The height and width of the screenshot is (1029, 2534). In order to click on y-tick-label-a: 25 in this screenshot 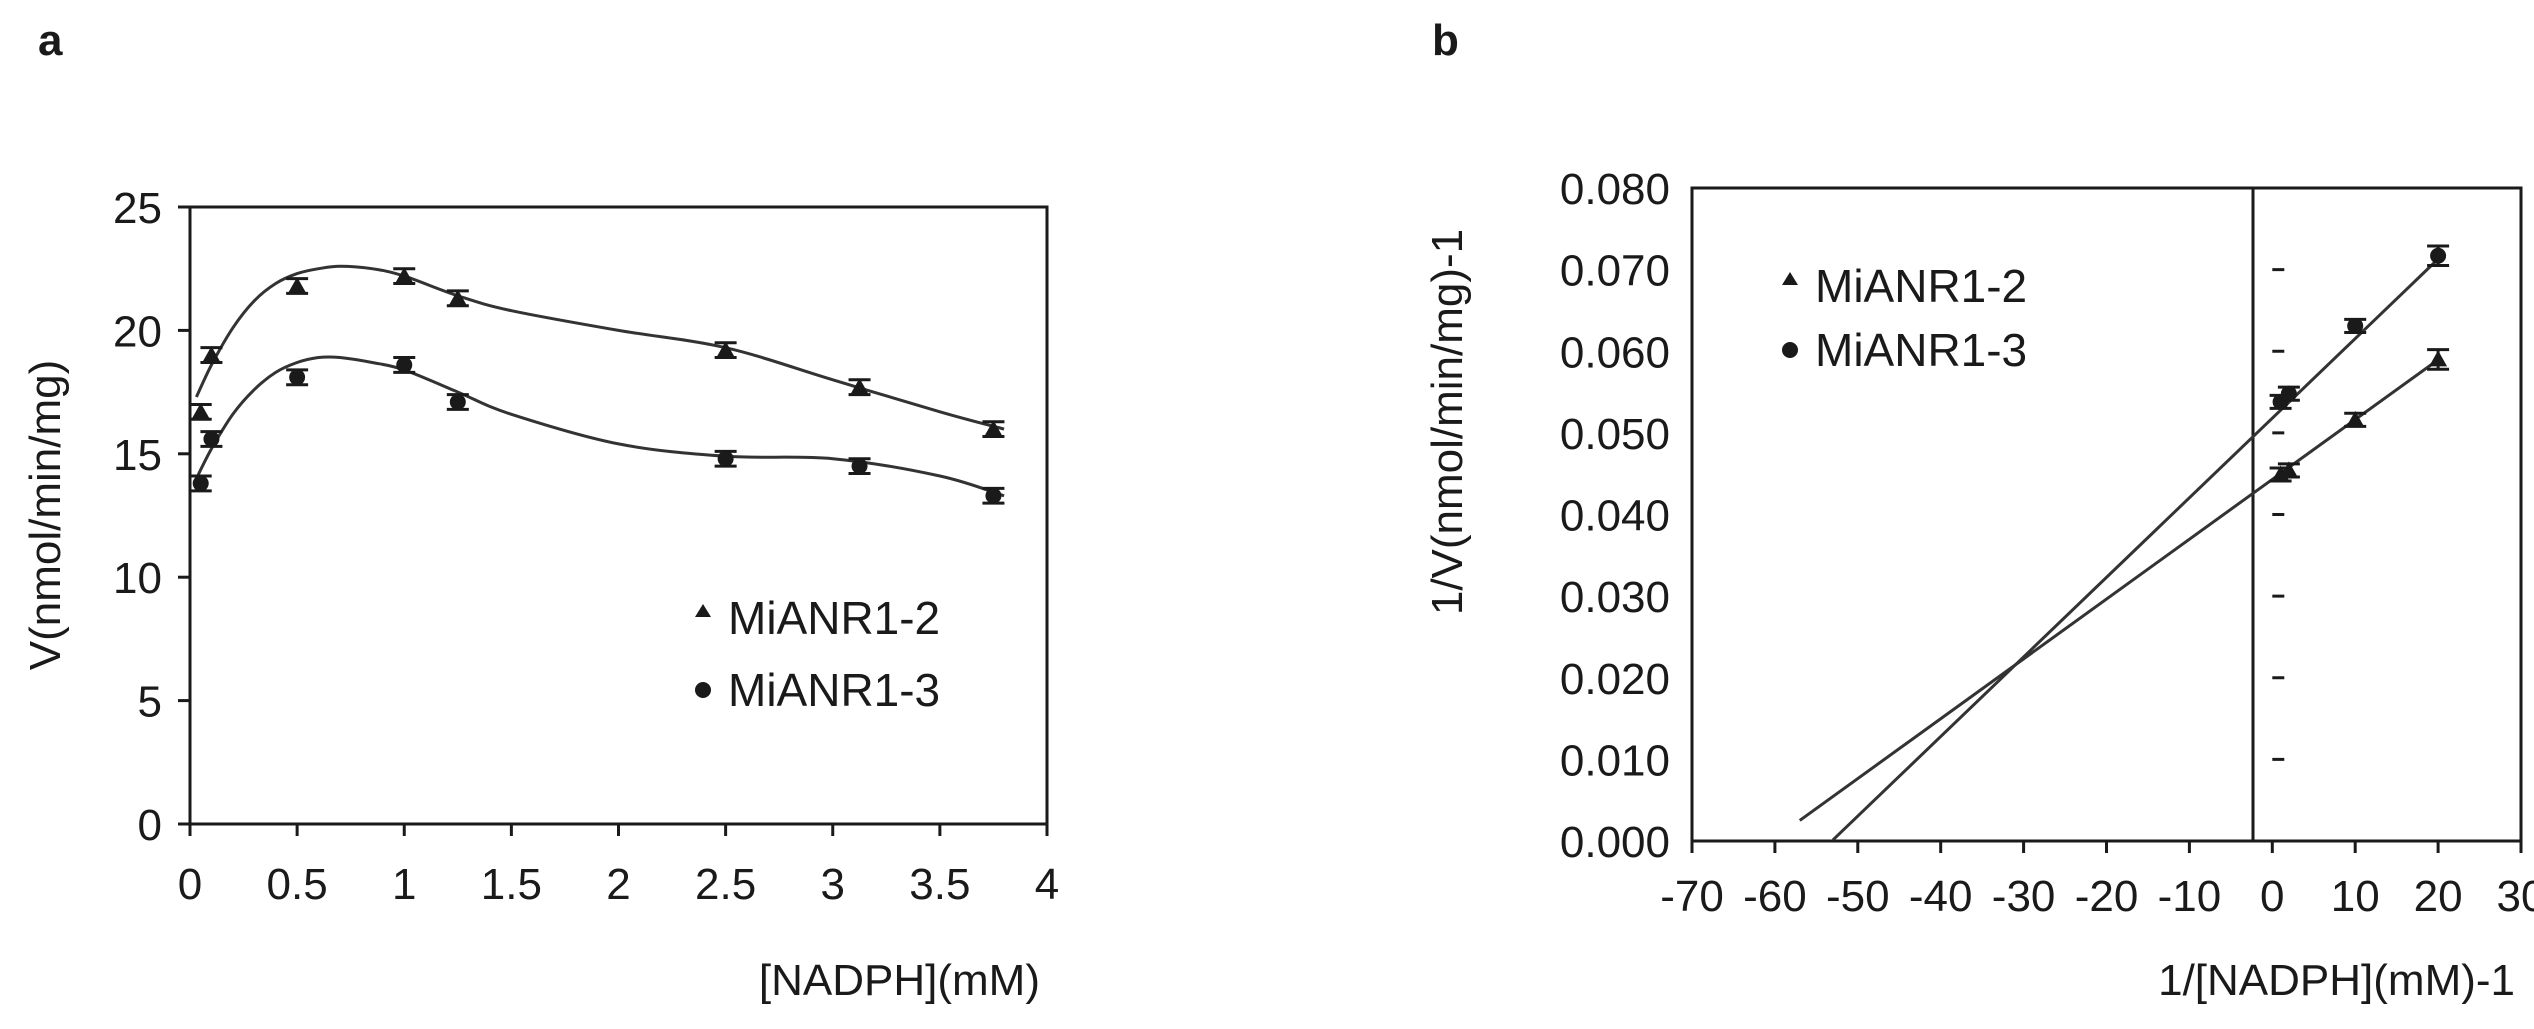, I will do `click(137, 208)`.